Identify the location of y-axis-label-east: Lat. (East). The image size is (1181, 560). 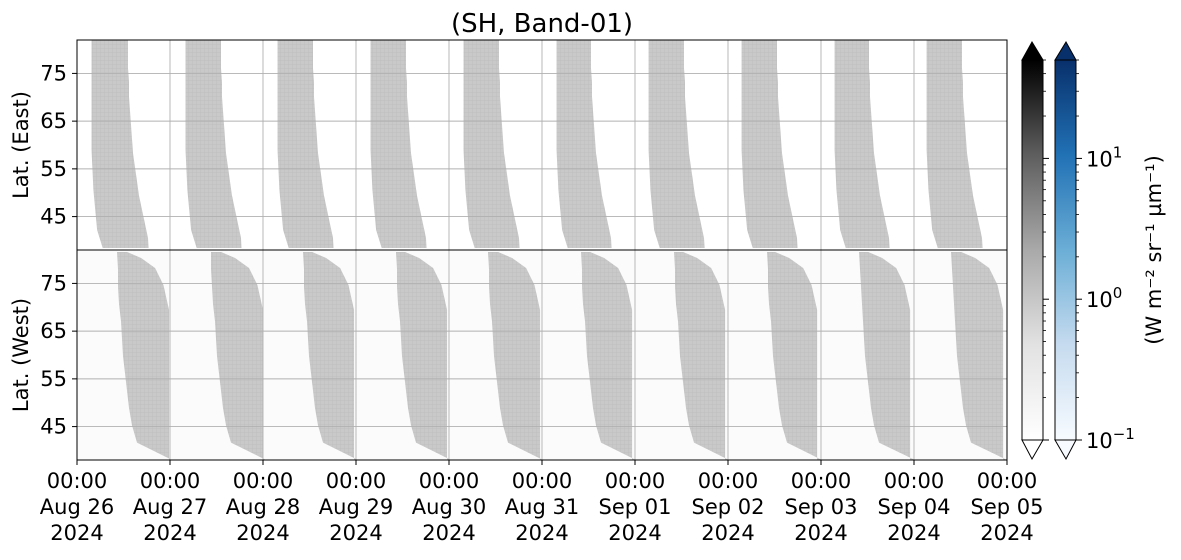
(21, 145).